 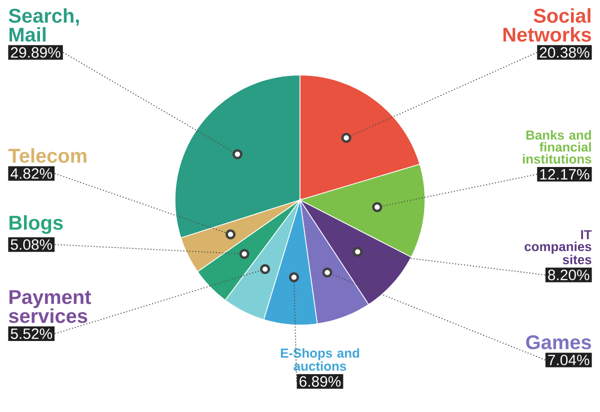 I want to click on slice-label: Blogs, so click(x=36, y=224).